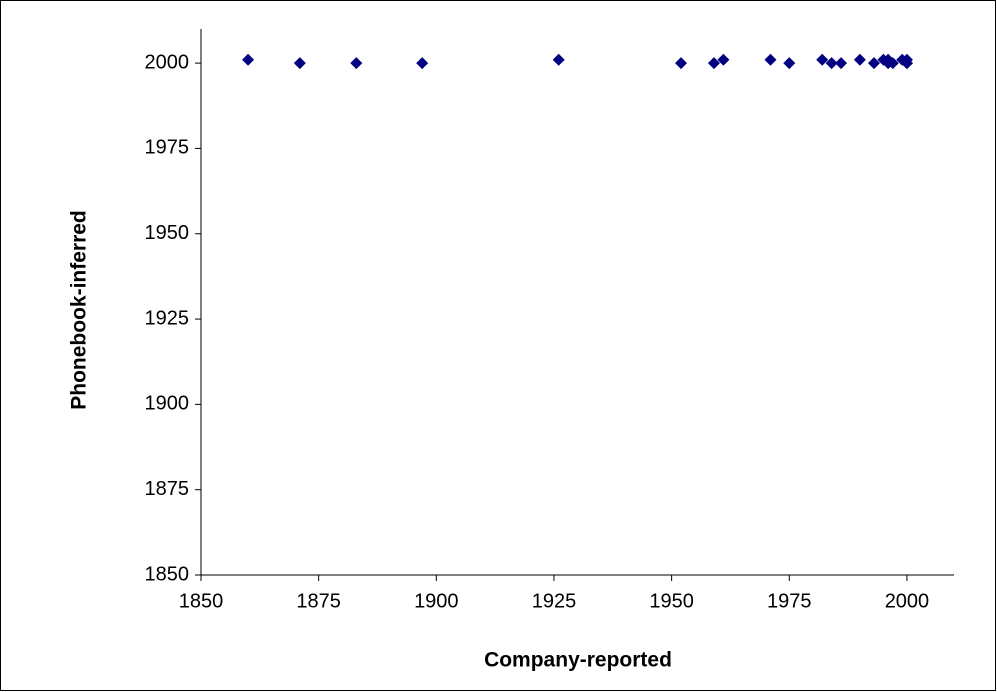 This screenshot has height=692, width=997. I want to click on x-tick-label: 1900, so click(436, 601).